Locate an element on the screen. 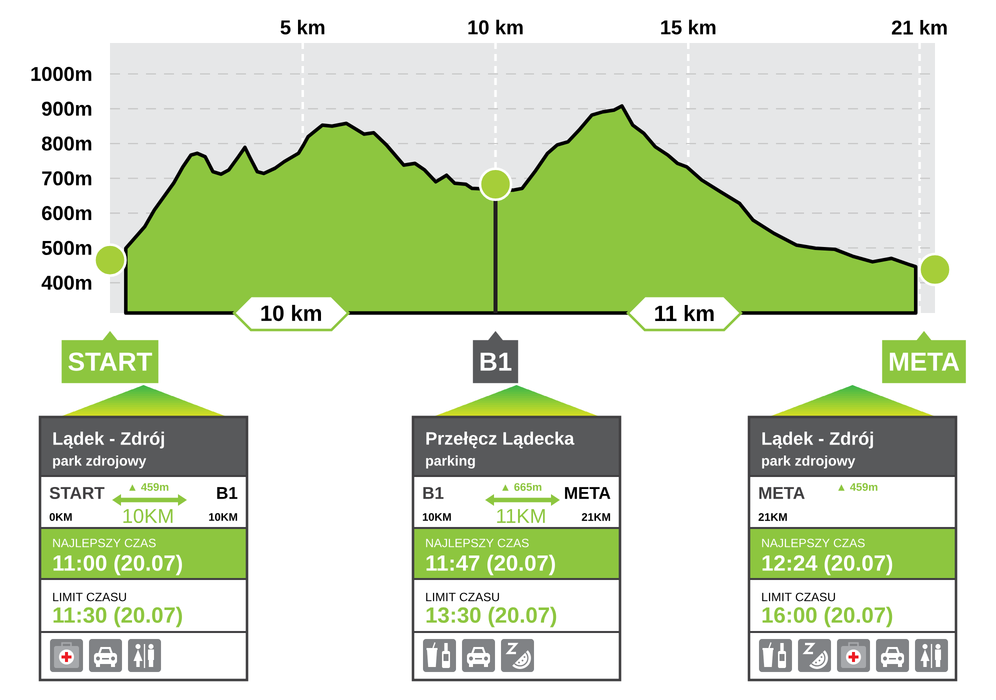 This screenshot has height=700, width=996. text: 0KM is located at coordinates (61, 517).